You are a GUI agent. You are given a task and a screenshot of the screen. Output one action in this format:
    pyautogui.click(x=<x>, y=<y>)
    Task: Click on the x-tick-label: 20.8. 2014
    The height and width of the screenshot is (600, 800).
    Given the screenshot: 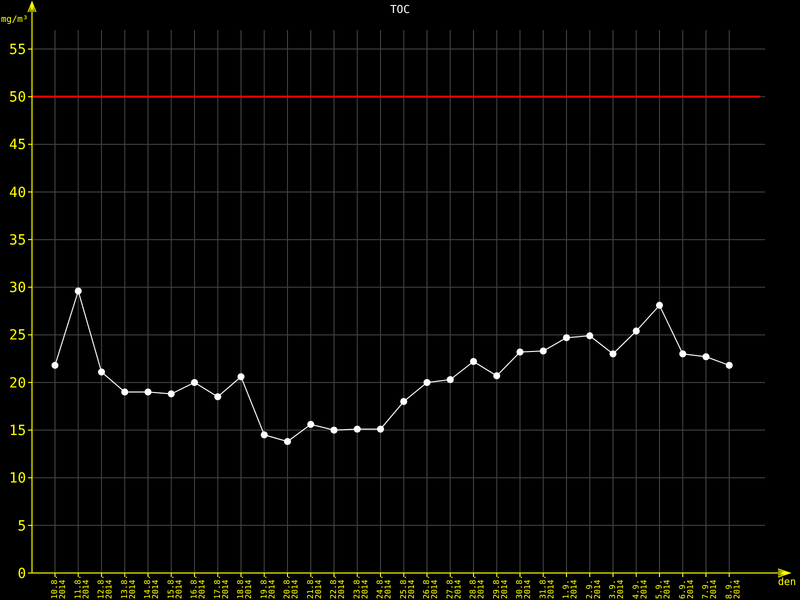 What is the action you would take?
    pyautogui.click(x=291, y=586)
    